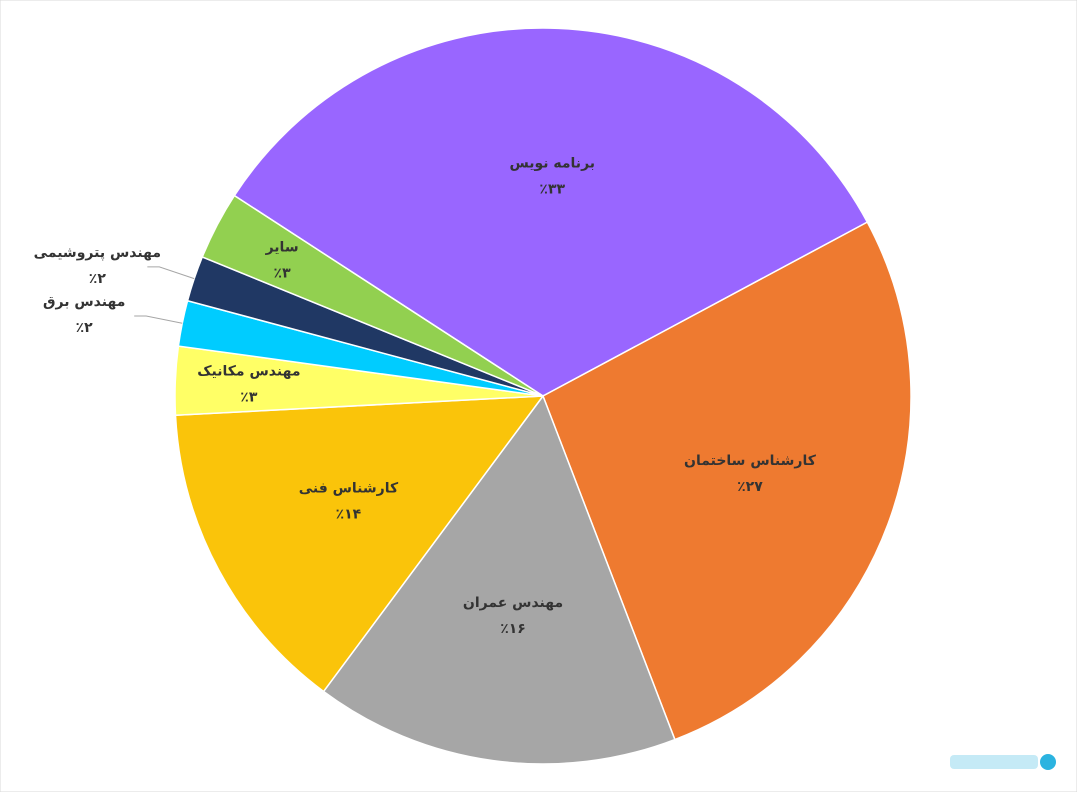 The width and height of the screenshot is (1077, 792). I want to click on slice-label: سایر, so click(282, 248).